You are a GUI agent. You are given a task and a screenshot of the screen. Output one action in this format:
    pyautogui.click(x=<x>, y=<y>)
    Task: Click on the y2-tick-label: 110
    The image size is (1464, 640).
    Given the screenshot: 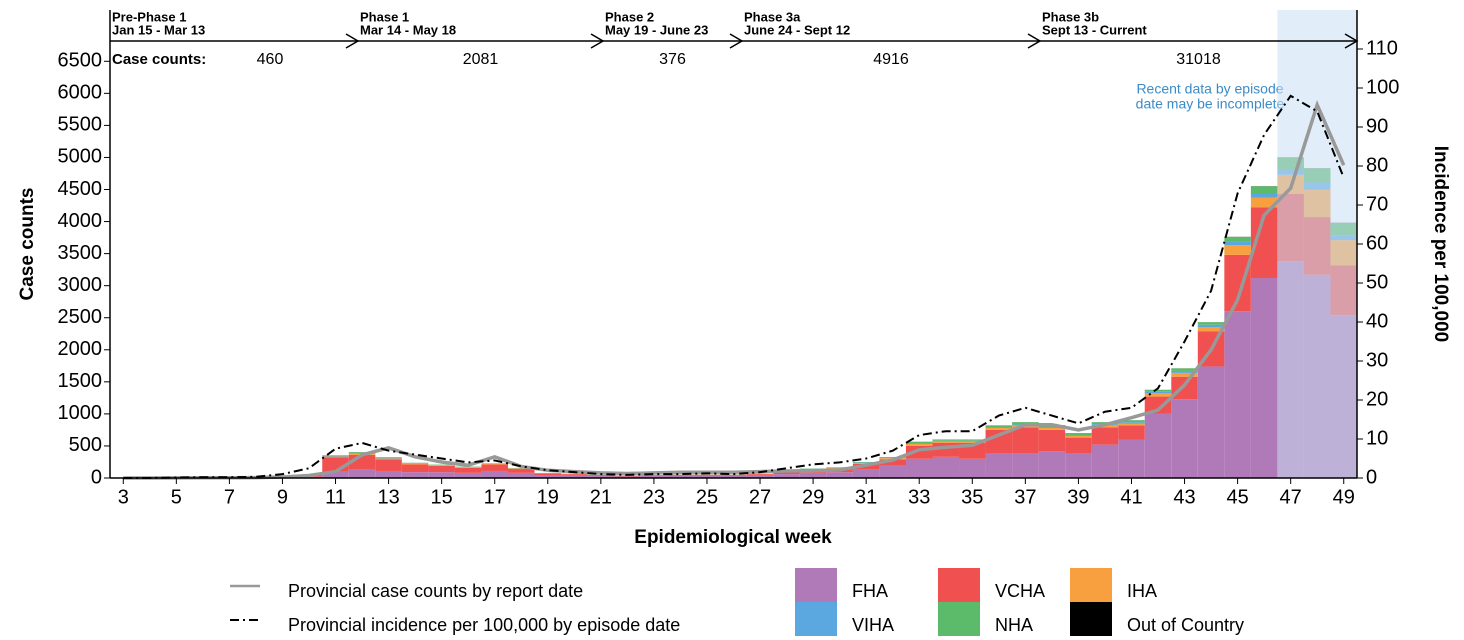 What is the action you would take?
    pyautogui.click(x=1382, y=48)
    